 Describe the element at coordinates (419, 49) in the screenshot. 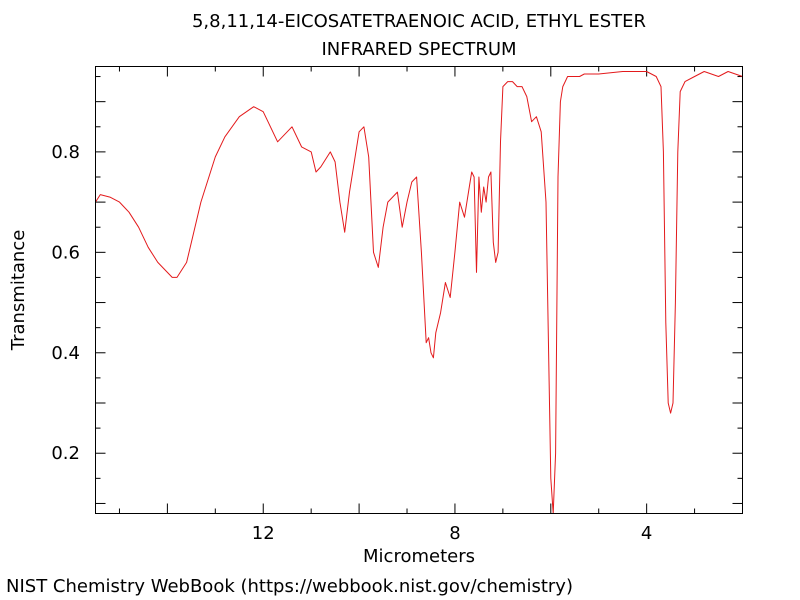

I see `chart-subtitle: INFRARED SPECTRUM` at that location.